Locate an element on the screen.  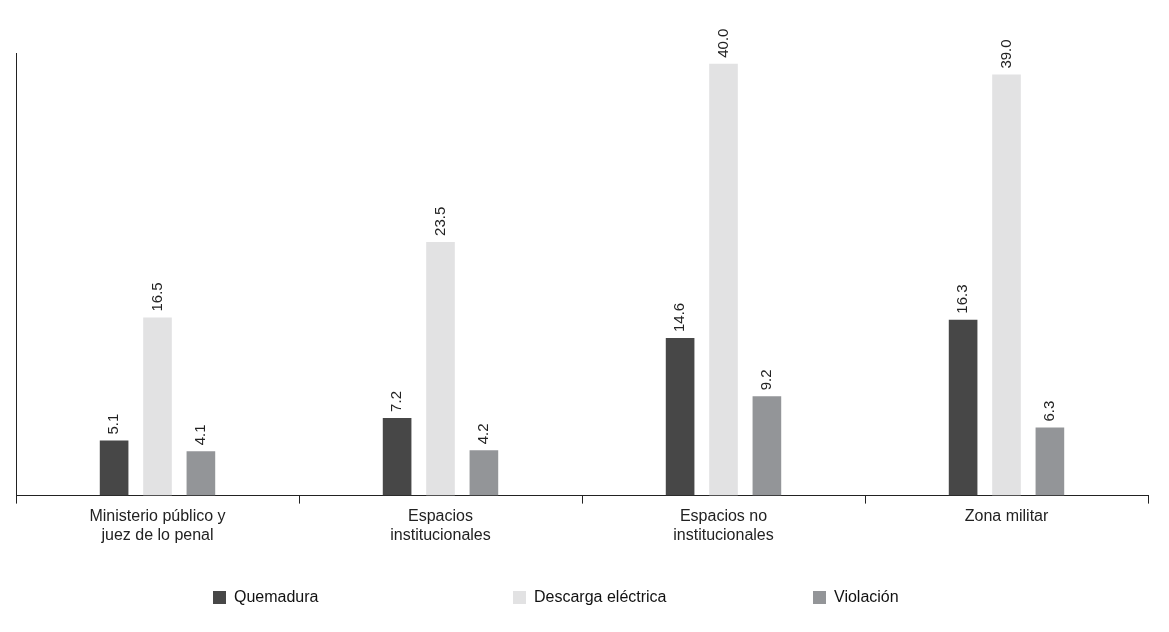
data-label: 40.0 is located at coordinates (722, 43).